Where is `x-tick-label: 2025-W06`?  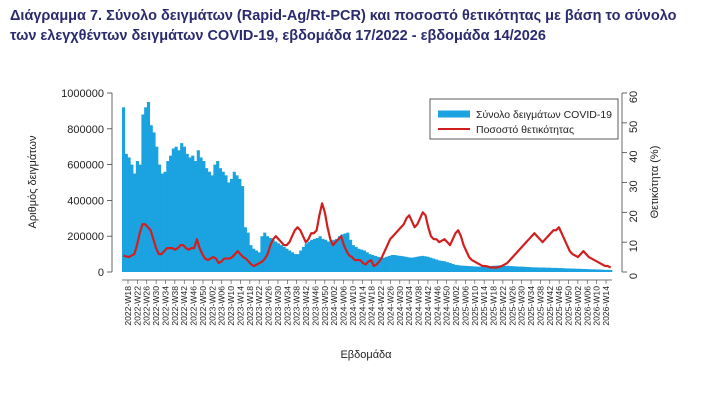 x-tick-label: 2025-W06 is located at coordinates (465, 306).